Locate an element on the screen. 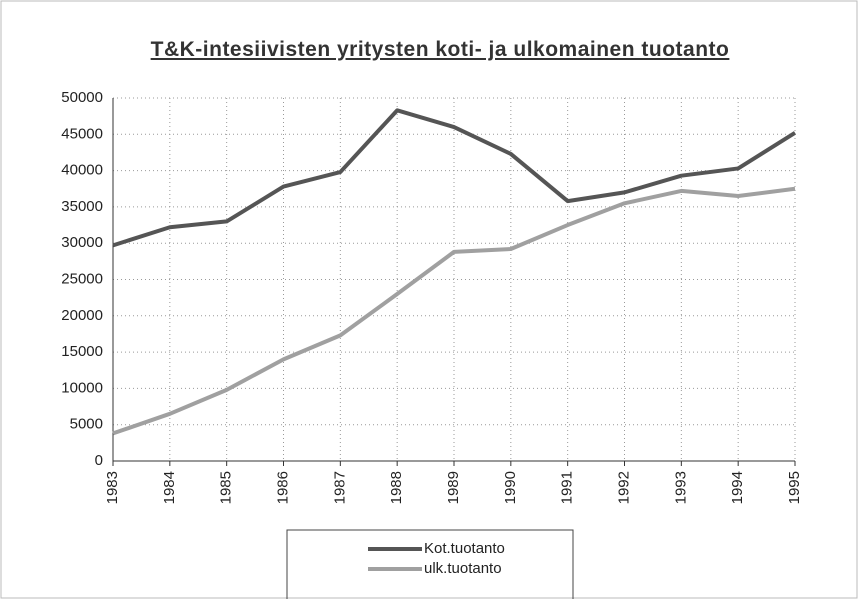 The image size is (858, 599). x-tick-label: 1987 is located at coordinates (339, 487).